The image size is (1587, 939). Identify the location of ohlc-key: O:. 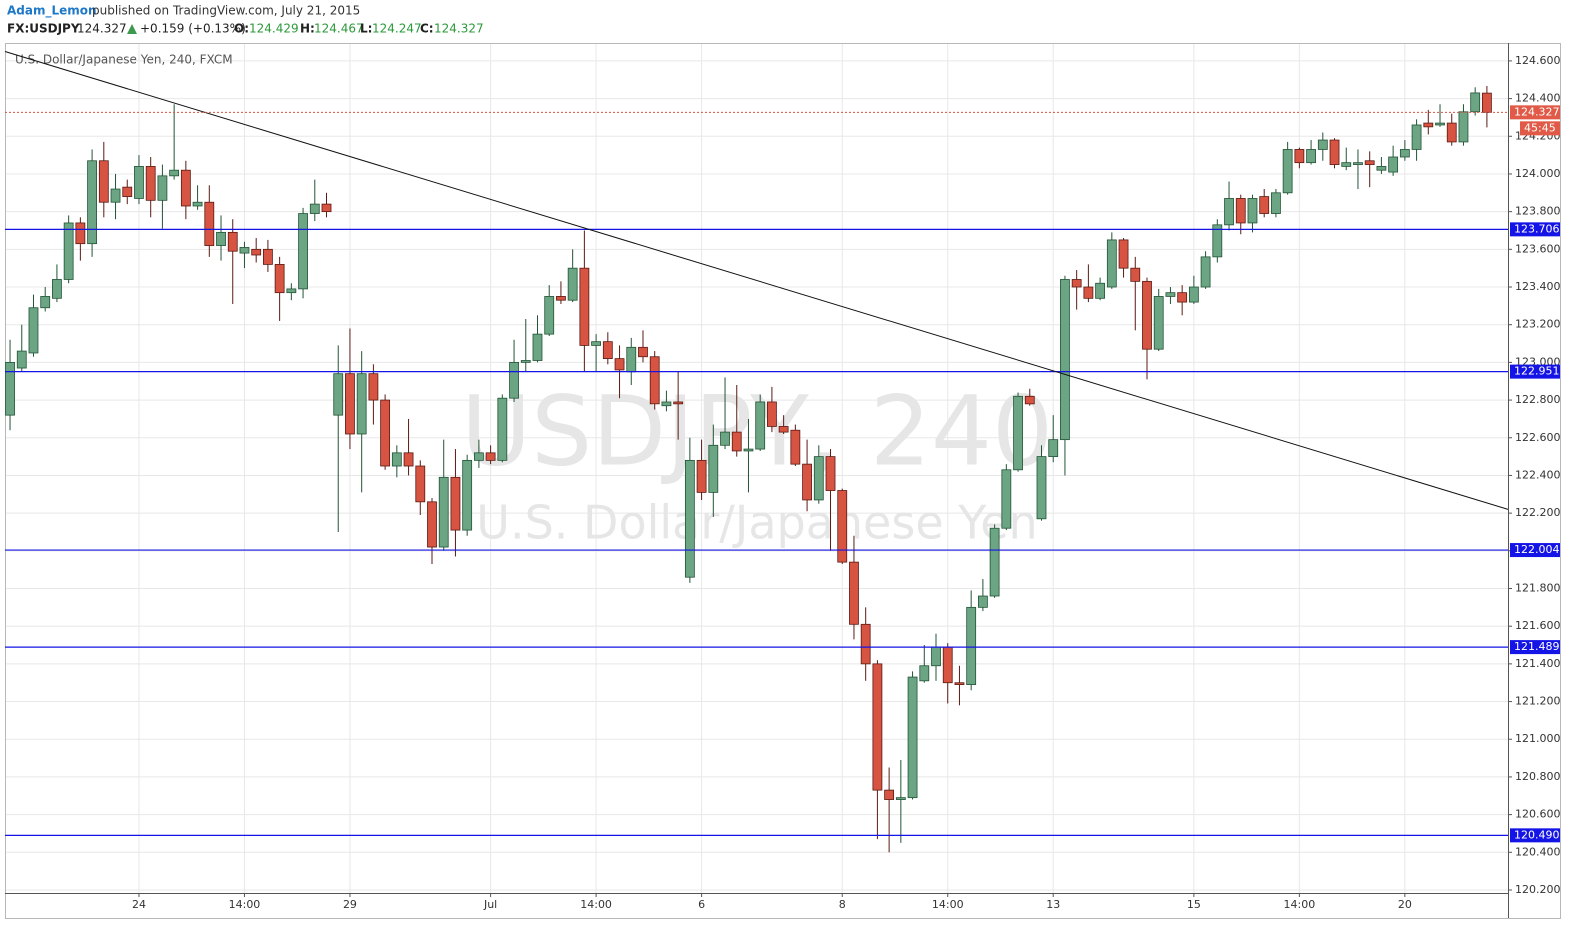
(241, 29).